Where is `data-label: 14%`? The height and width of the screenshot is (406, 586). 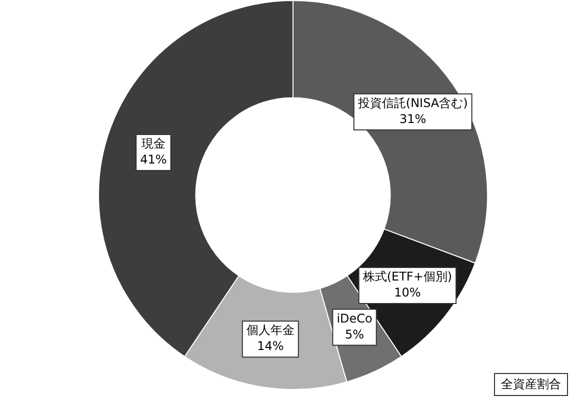
data-label: 14% is located at coordinates (270, 346).